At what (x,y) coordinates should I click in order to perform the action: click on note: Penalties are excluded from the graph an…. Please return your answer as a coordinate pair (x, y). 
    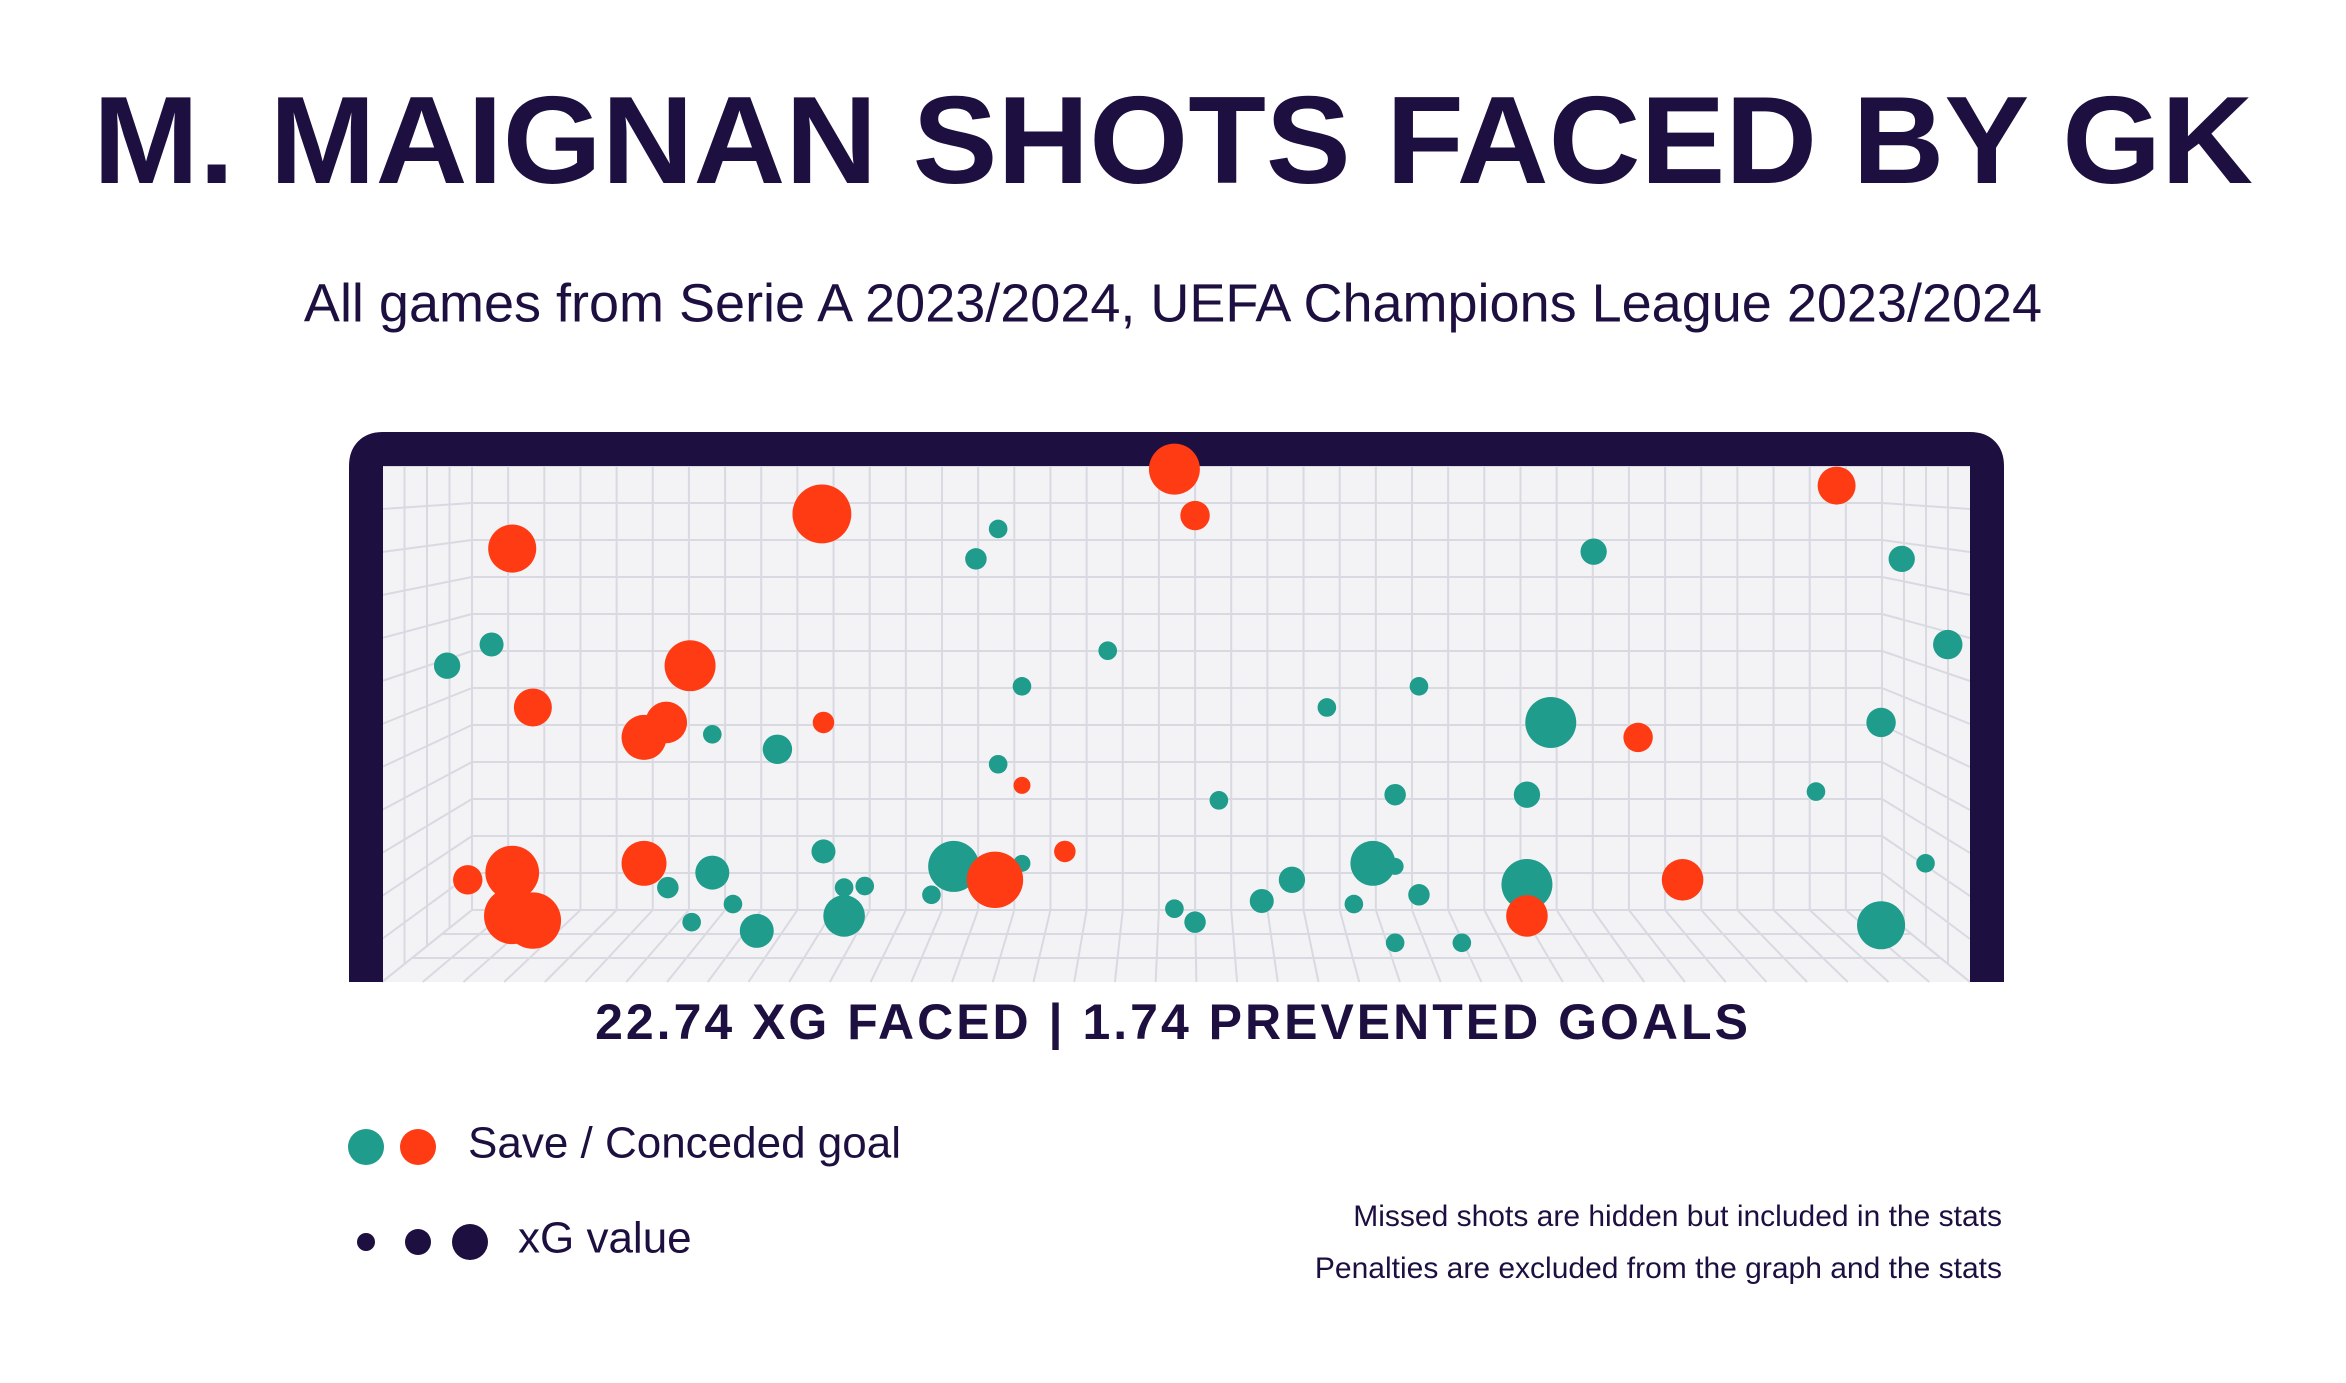
    Looking at the image, I should click on (1658, 1268).